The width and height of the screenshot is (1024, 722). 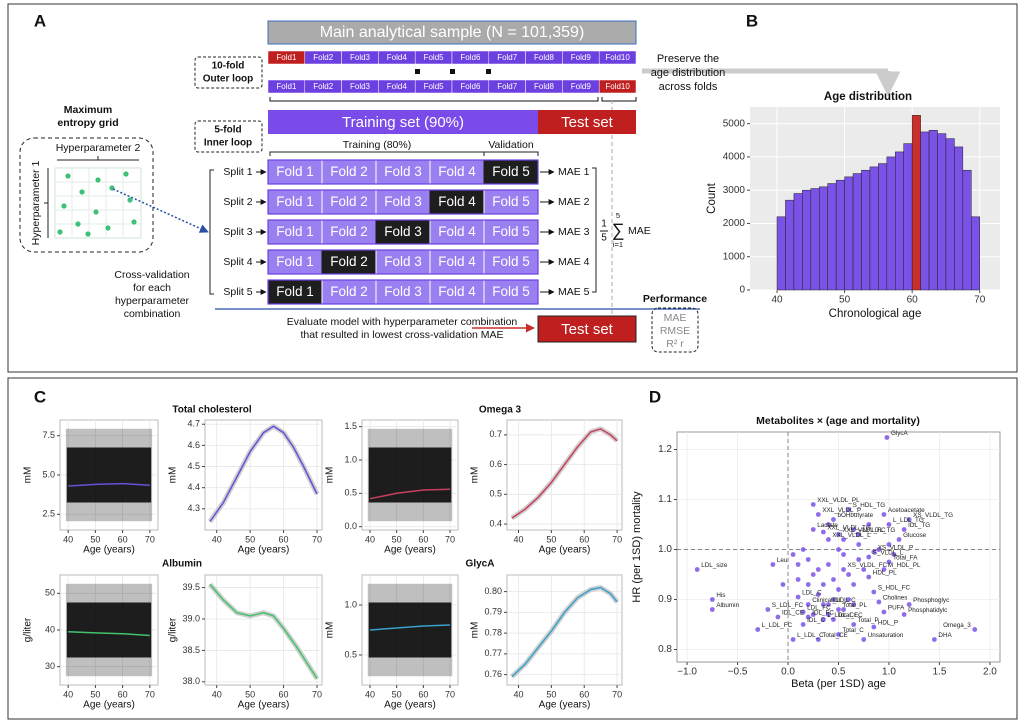 I want to click on fold-label: Fold2, so click(x=323, y=86).